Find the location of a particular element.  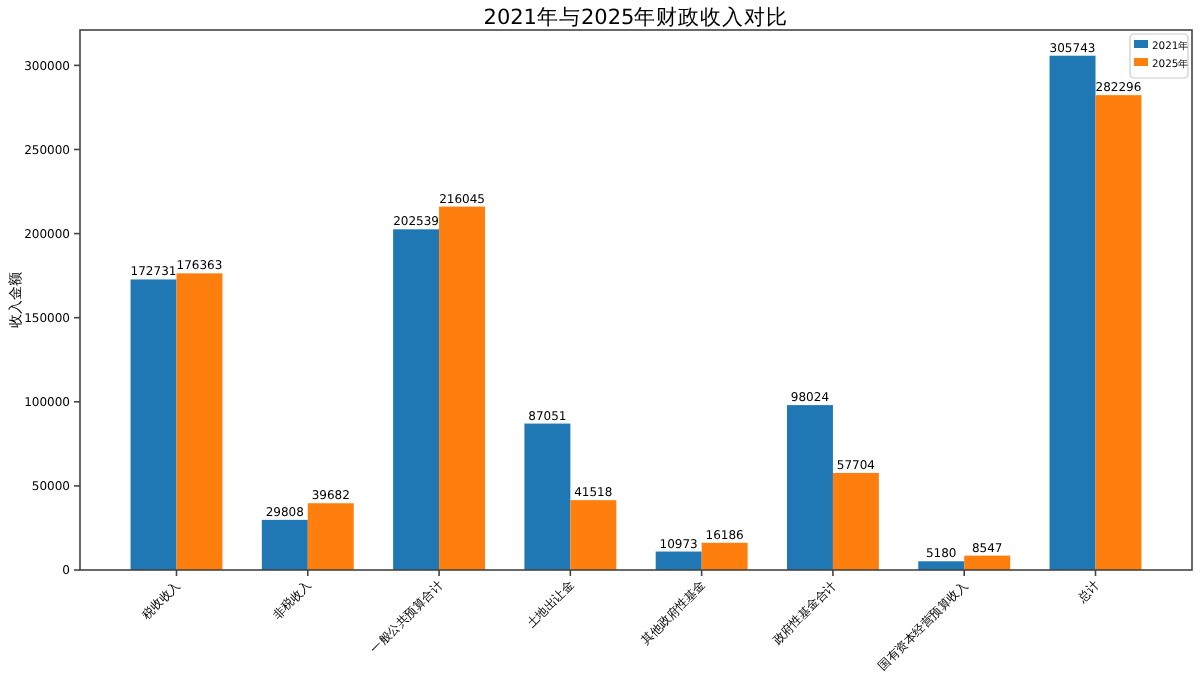

chart-title: 2021年与2025年财政收入对比 is located at coordinates (636, 17).